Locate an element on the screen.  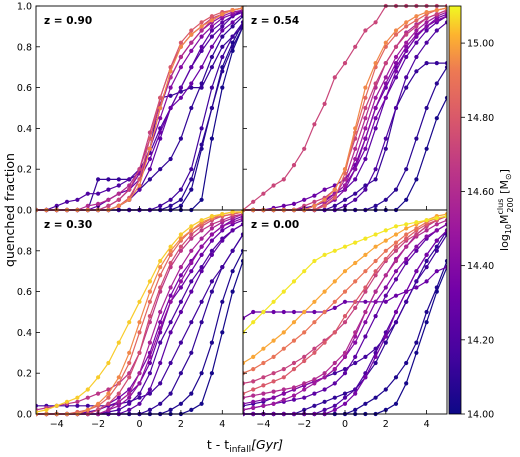
colorbar-tick-label: 14.20 is located at coordinates (480, 340).